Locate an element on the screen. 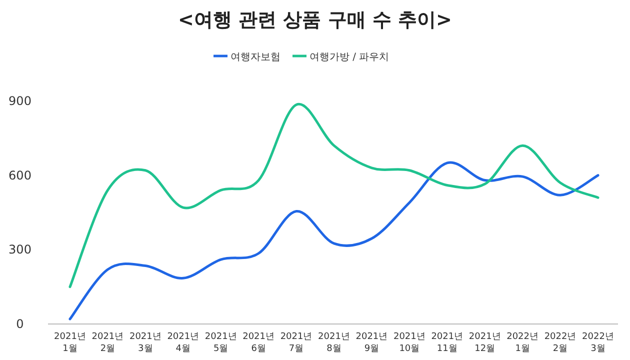 This screenshot has width=630, height=360. x-tick-label: 2021년 7월 is located at coordinates (296, 343).